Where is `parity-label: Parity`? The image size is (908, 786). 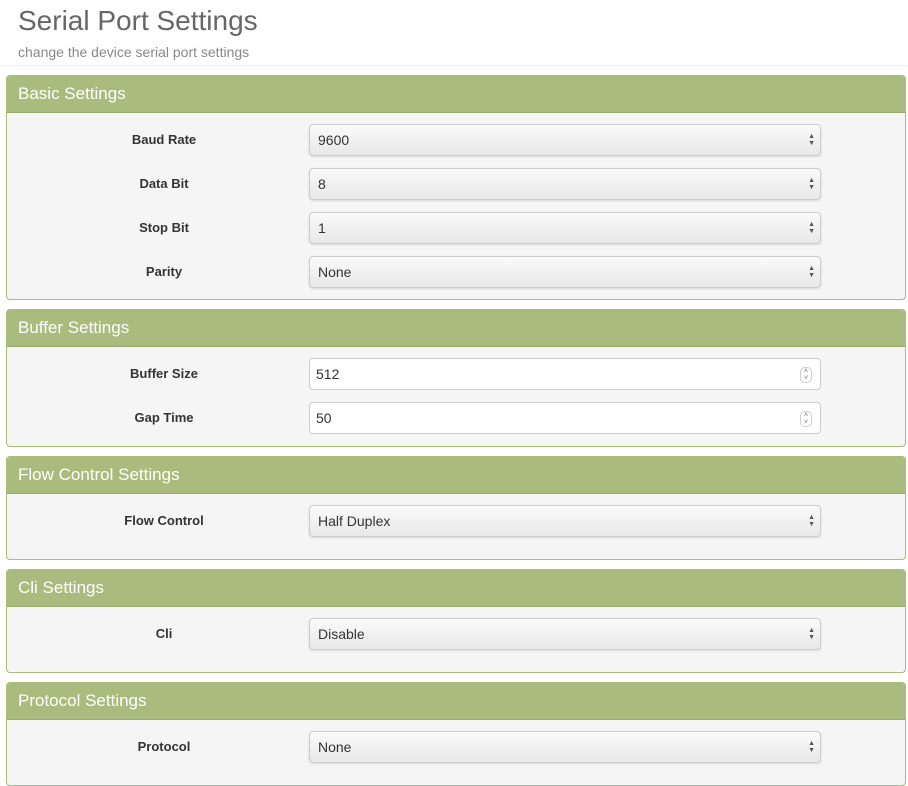 parity-label: Parity is located at coordinates (164, 271).